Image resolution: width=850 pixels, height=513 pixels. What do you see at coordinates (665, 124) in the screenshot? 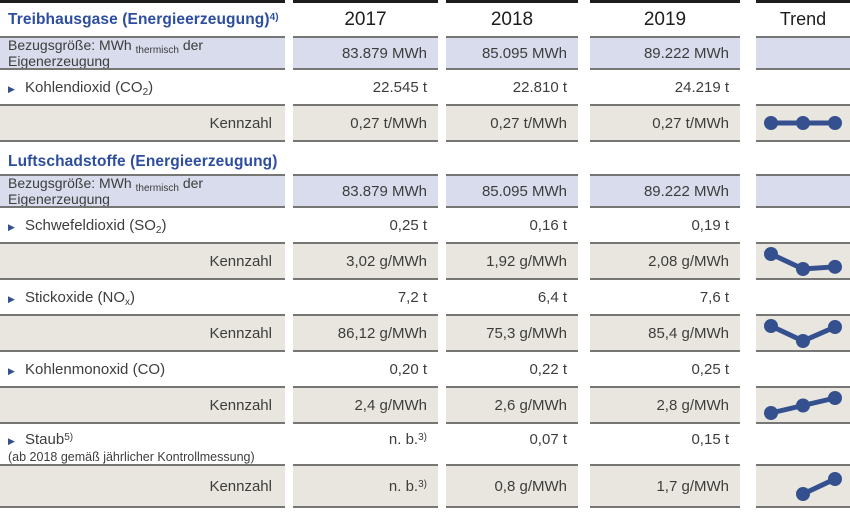
I see `value-cell: 0,27 t/MWh` at bounding box center [665, 124].